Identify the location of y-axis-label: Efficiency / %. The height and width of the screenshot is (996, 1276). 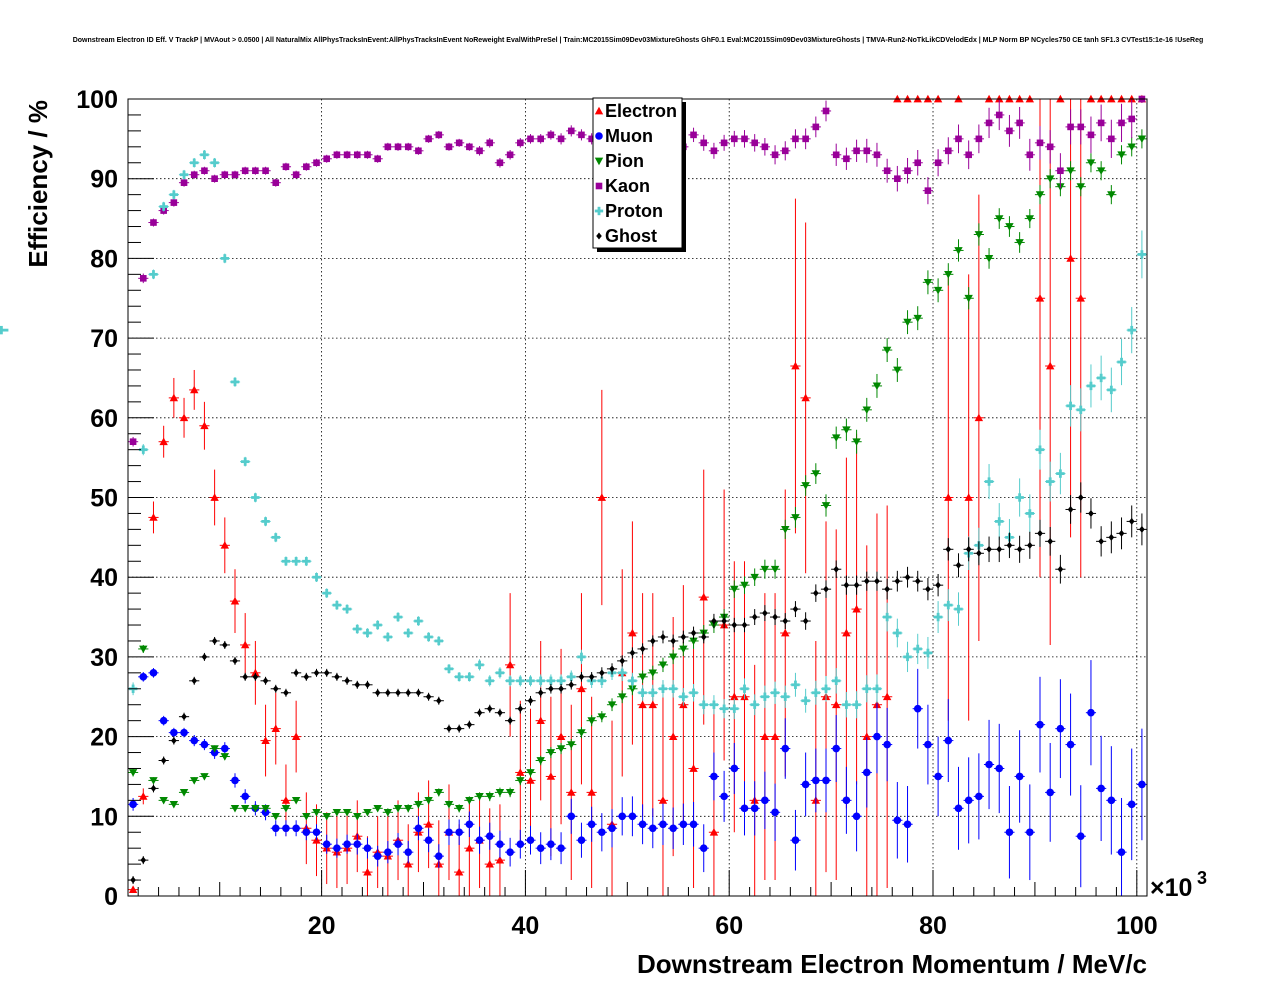
(38, 184).